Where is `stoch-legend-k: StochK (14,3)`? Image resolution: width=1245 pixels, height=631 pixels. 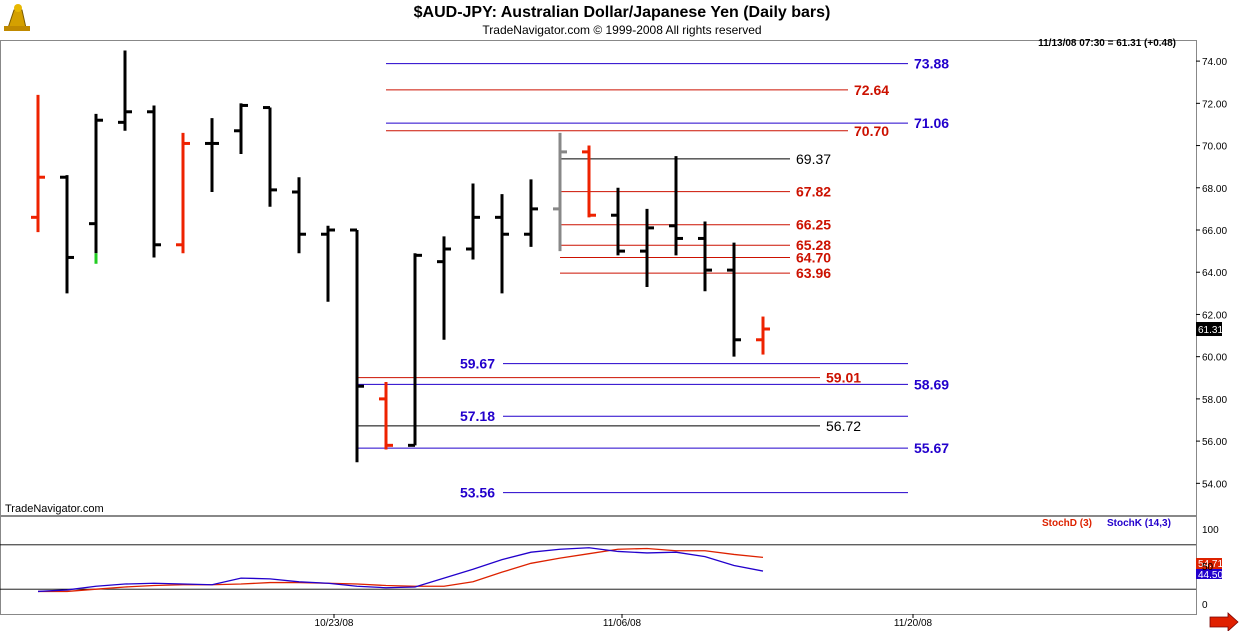 stoch-legend-k: StochK (14,3) is located at coordinates (1139, 523).